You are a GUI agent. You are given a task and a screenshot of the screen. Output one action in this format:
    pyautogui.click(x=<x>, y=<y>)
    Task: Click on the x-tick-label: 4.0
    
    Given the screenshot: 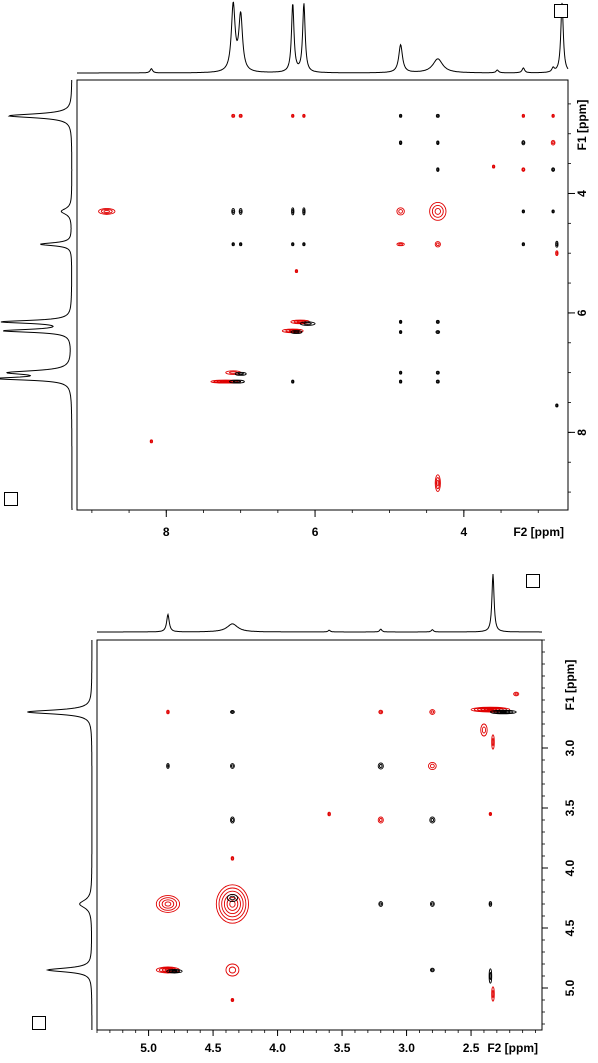 What is the action you would take?
    pyautogui.click(x=277, y=1048)
    